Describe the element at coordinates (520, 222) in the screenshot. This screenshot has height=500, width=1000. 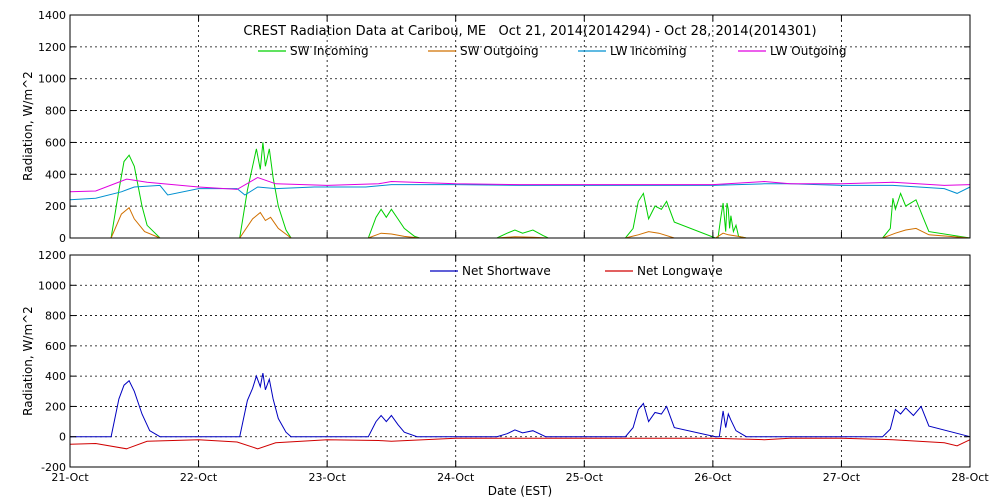
I see `series-line-sw-outgoing` at that location.